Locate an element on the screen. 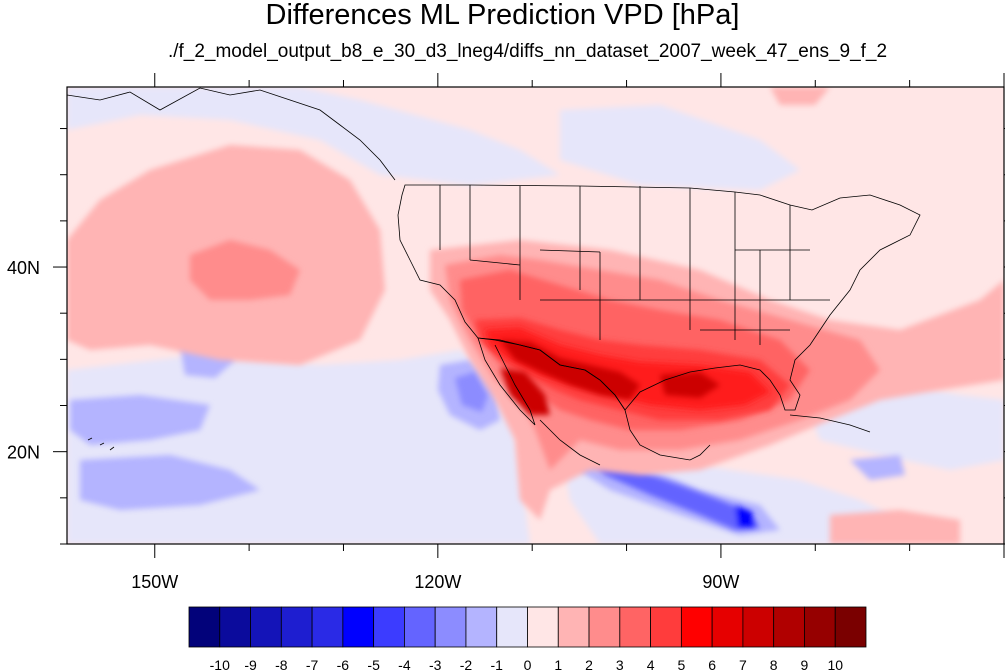 Image resolution: width=1005 pixels, height=672 pixels. colorbar-label: -8 is located at coordinates (281, 664).